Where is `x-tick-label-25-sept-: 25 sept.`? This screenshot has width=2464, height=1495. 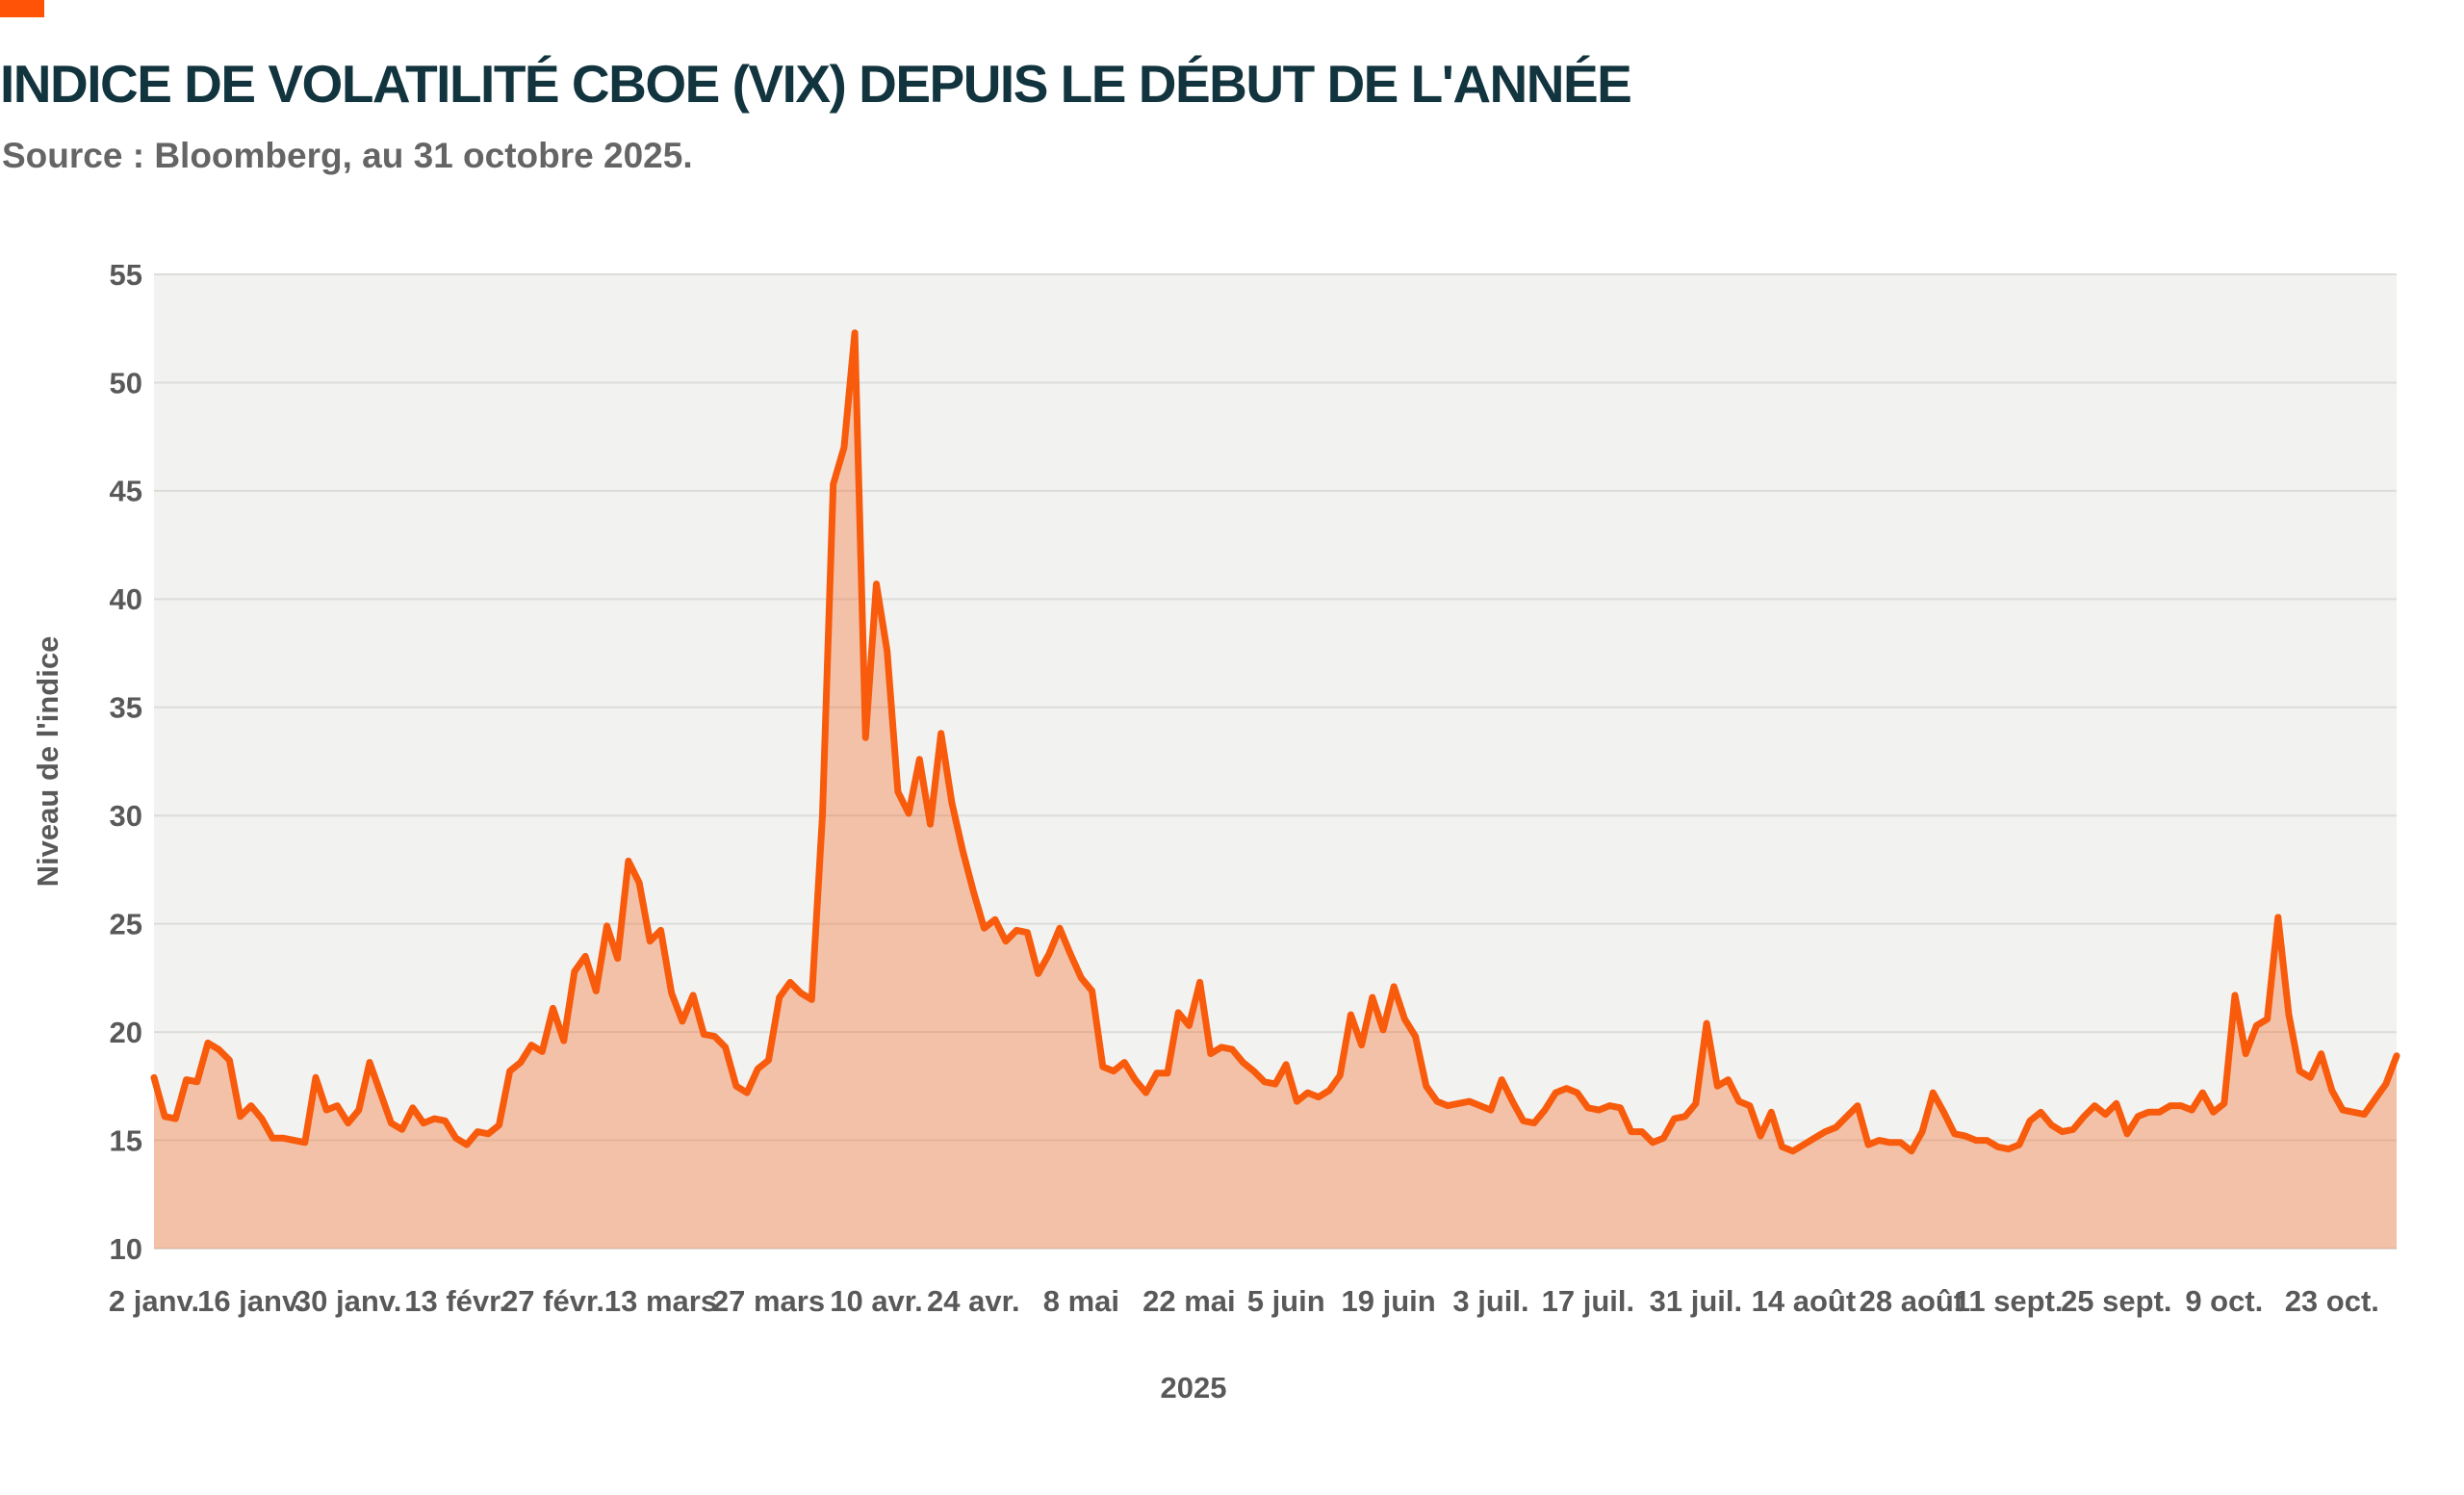 x-tick-label-25-sept-: 25 sept. is located at coordinates (2116, 1301).